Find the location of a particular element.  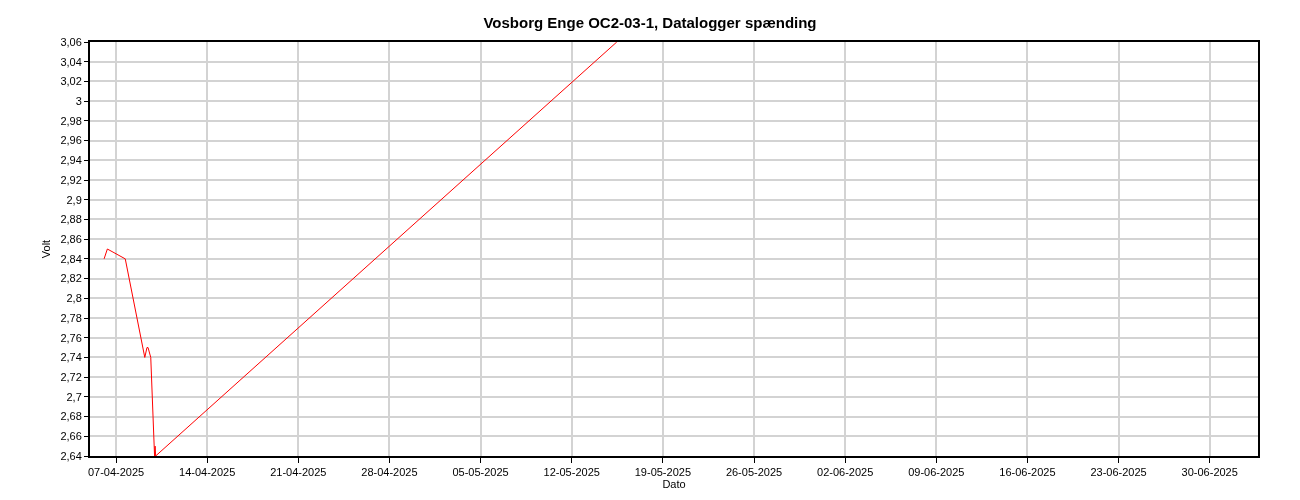

y-tick-label: 2,86 is located at coordinates (71, 238).